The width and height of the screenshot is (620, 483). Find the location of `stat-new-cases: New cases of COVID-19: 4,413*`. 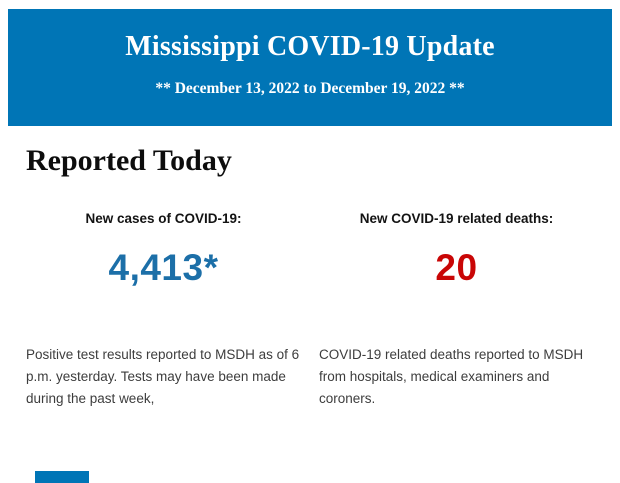

stat-new-cases: New cases of COVID-19: 4,413* is located at coordinates (163, 250).